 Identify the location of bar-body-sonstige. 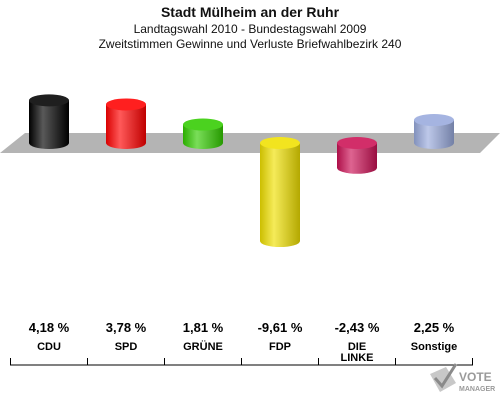
(434, 131).